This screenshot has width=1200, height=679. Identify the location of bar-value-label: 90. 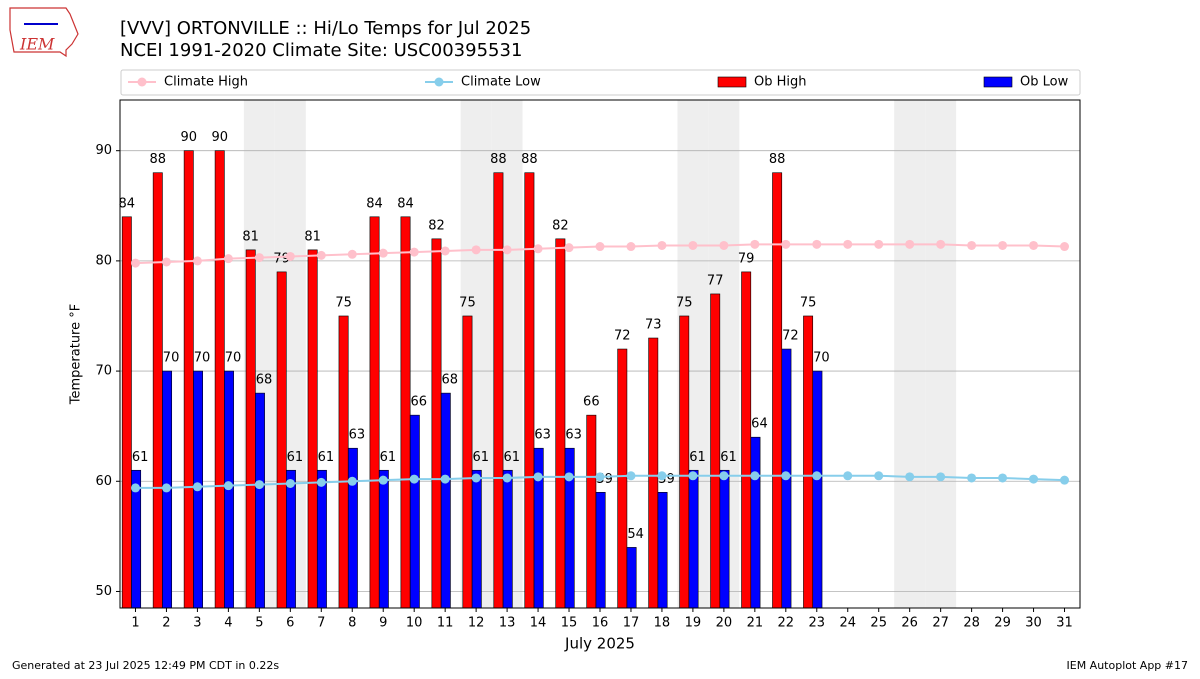
(188, 137).